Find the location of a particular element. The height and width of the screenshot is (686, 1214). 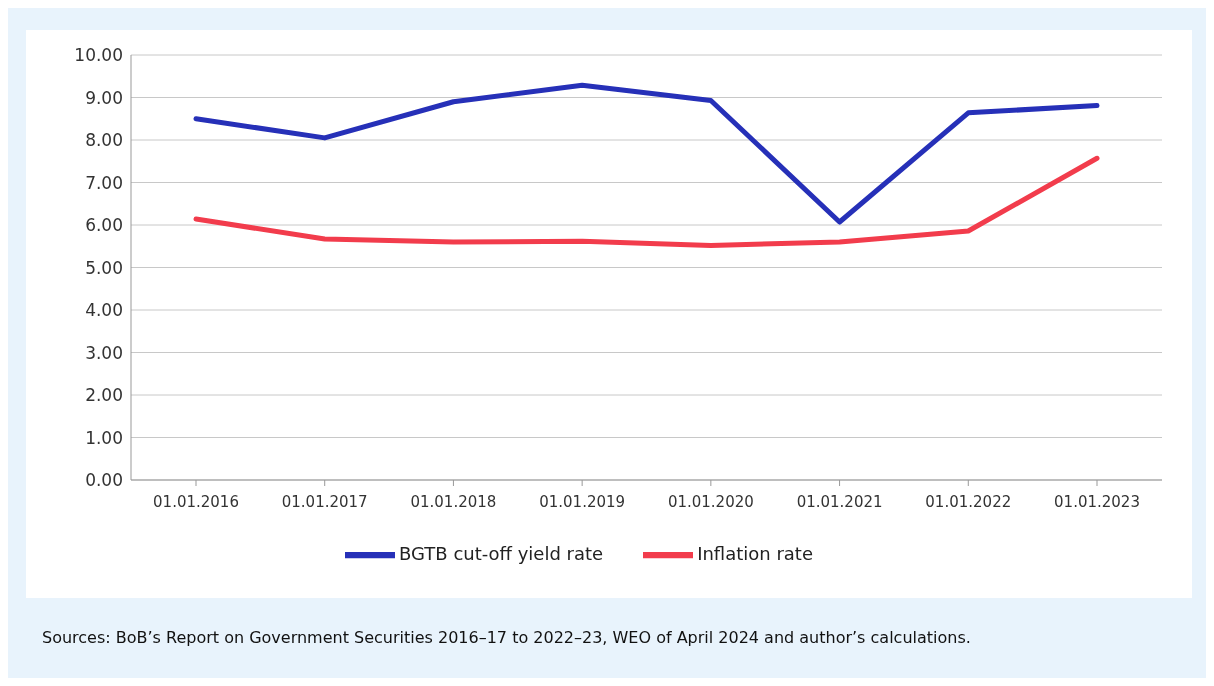

y-tick-label: 4.00 is located at coordinates (104, 310).